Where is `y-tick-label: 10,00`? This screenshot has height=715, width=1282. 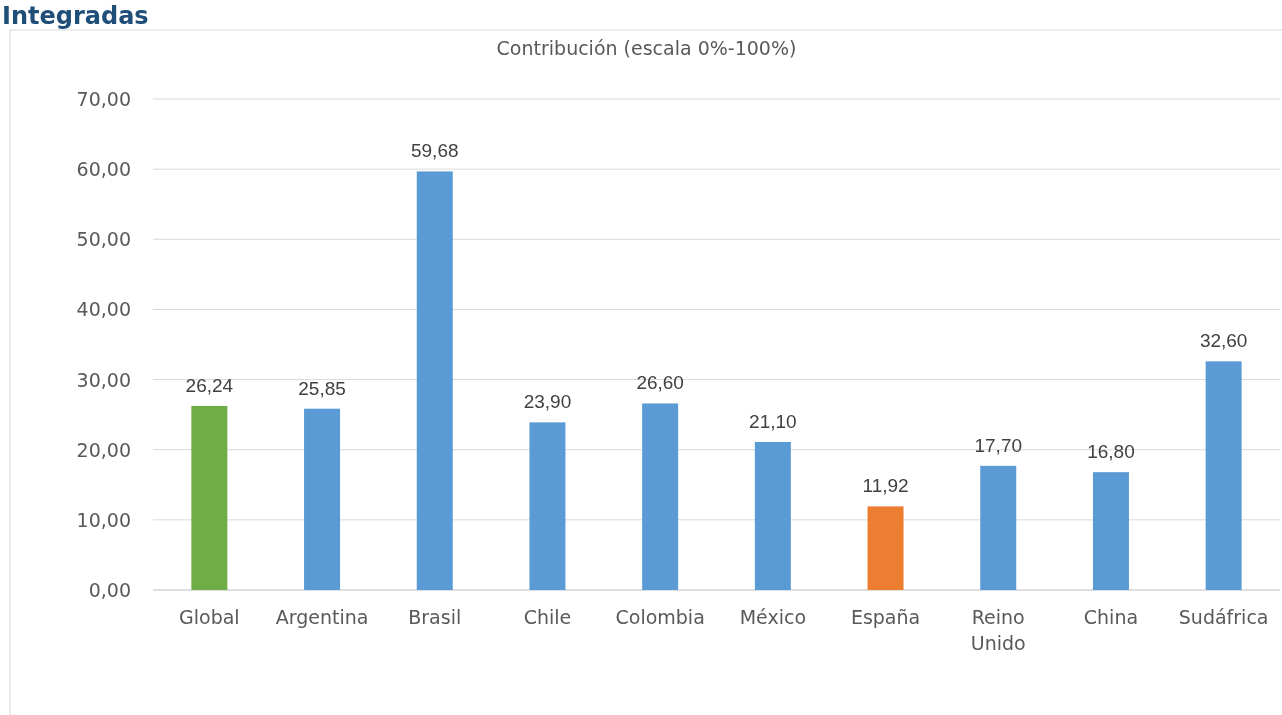
y-tick-label: 10,00 is located at coordinates (103, 519).